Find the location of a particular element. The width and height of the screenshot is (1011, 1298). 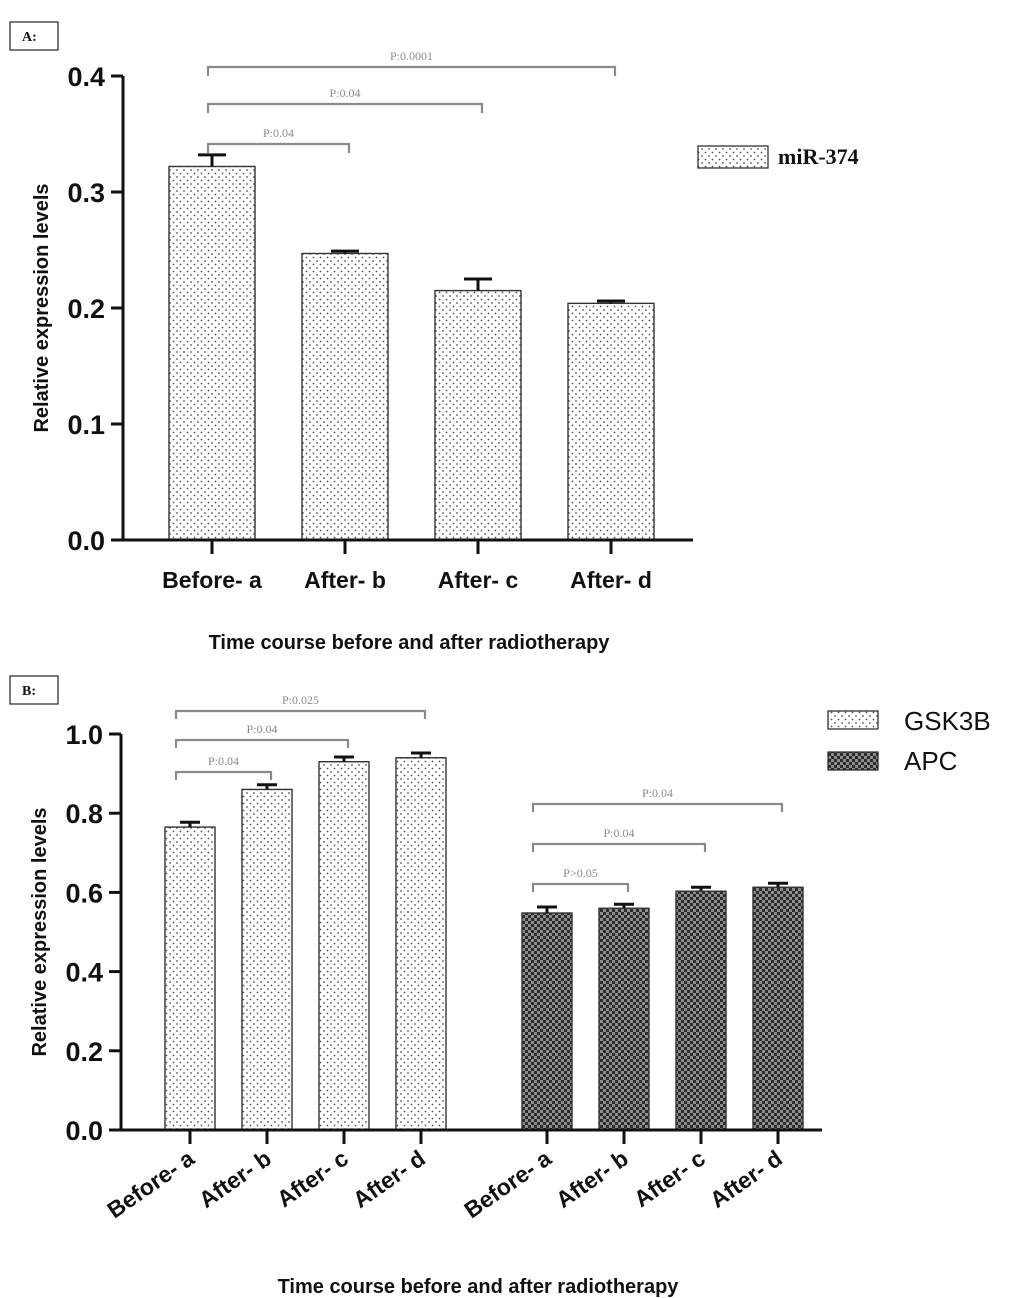

bar-apc-after-b is located at coordinates (624, 1019).